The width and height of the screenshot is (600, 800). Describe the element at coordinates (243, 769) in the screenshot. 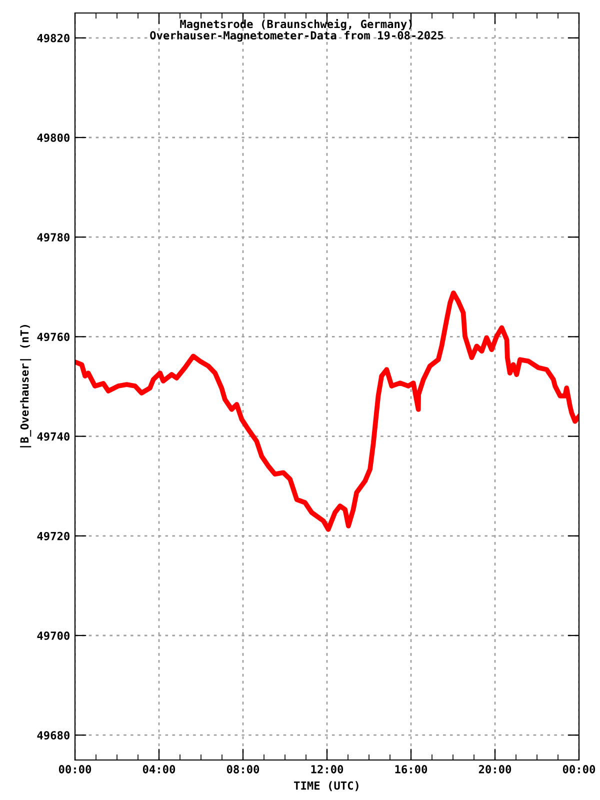

I see `x-tick-label: 08:00` at that location.